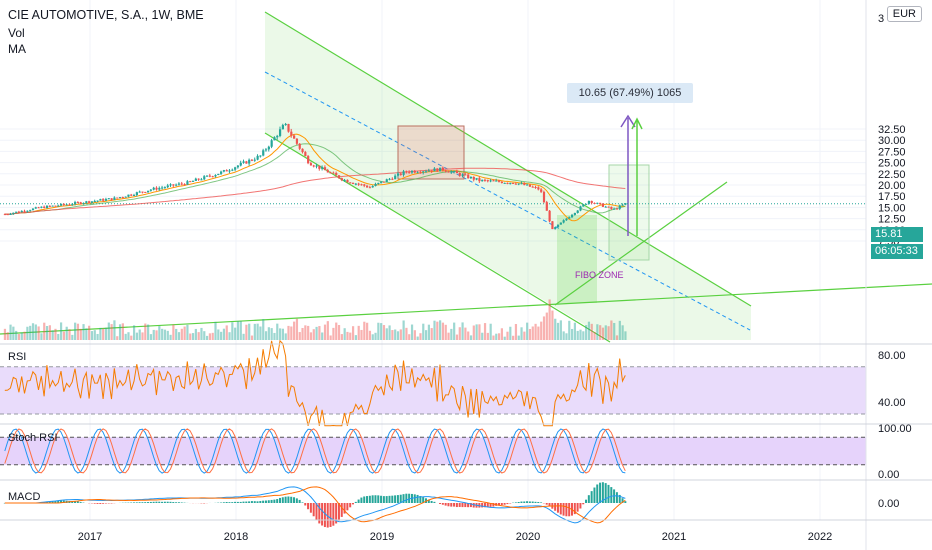 The image size is (932, 550). Describe the element at coordinates (90, 537) in the screenshot. I see `x-tick-label: 2017` at that location.